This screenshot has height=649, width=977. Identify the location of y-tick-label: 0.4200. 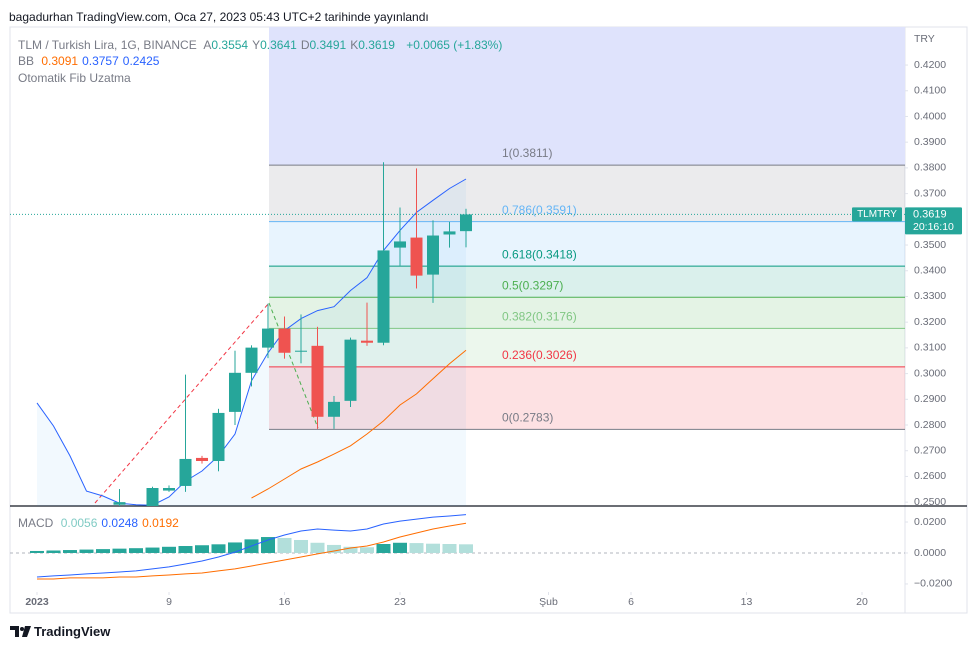
(930, 65).